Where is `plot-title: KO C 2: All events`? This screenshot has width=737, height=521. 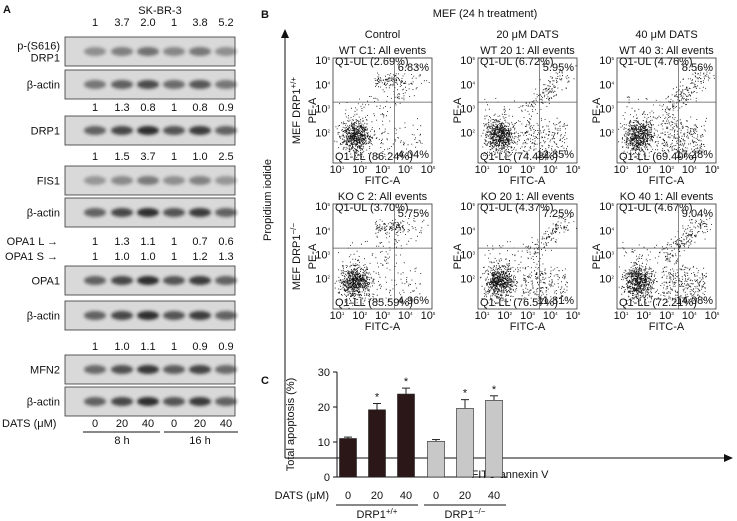 plot-title: KO C 2: All events is located at coordinates (383, 197).